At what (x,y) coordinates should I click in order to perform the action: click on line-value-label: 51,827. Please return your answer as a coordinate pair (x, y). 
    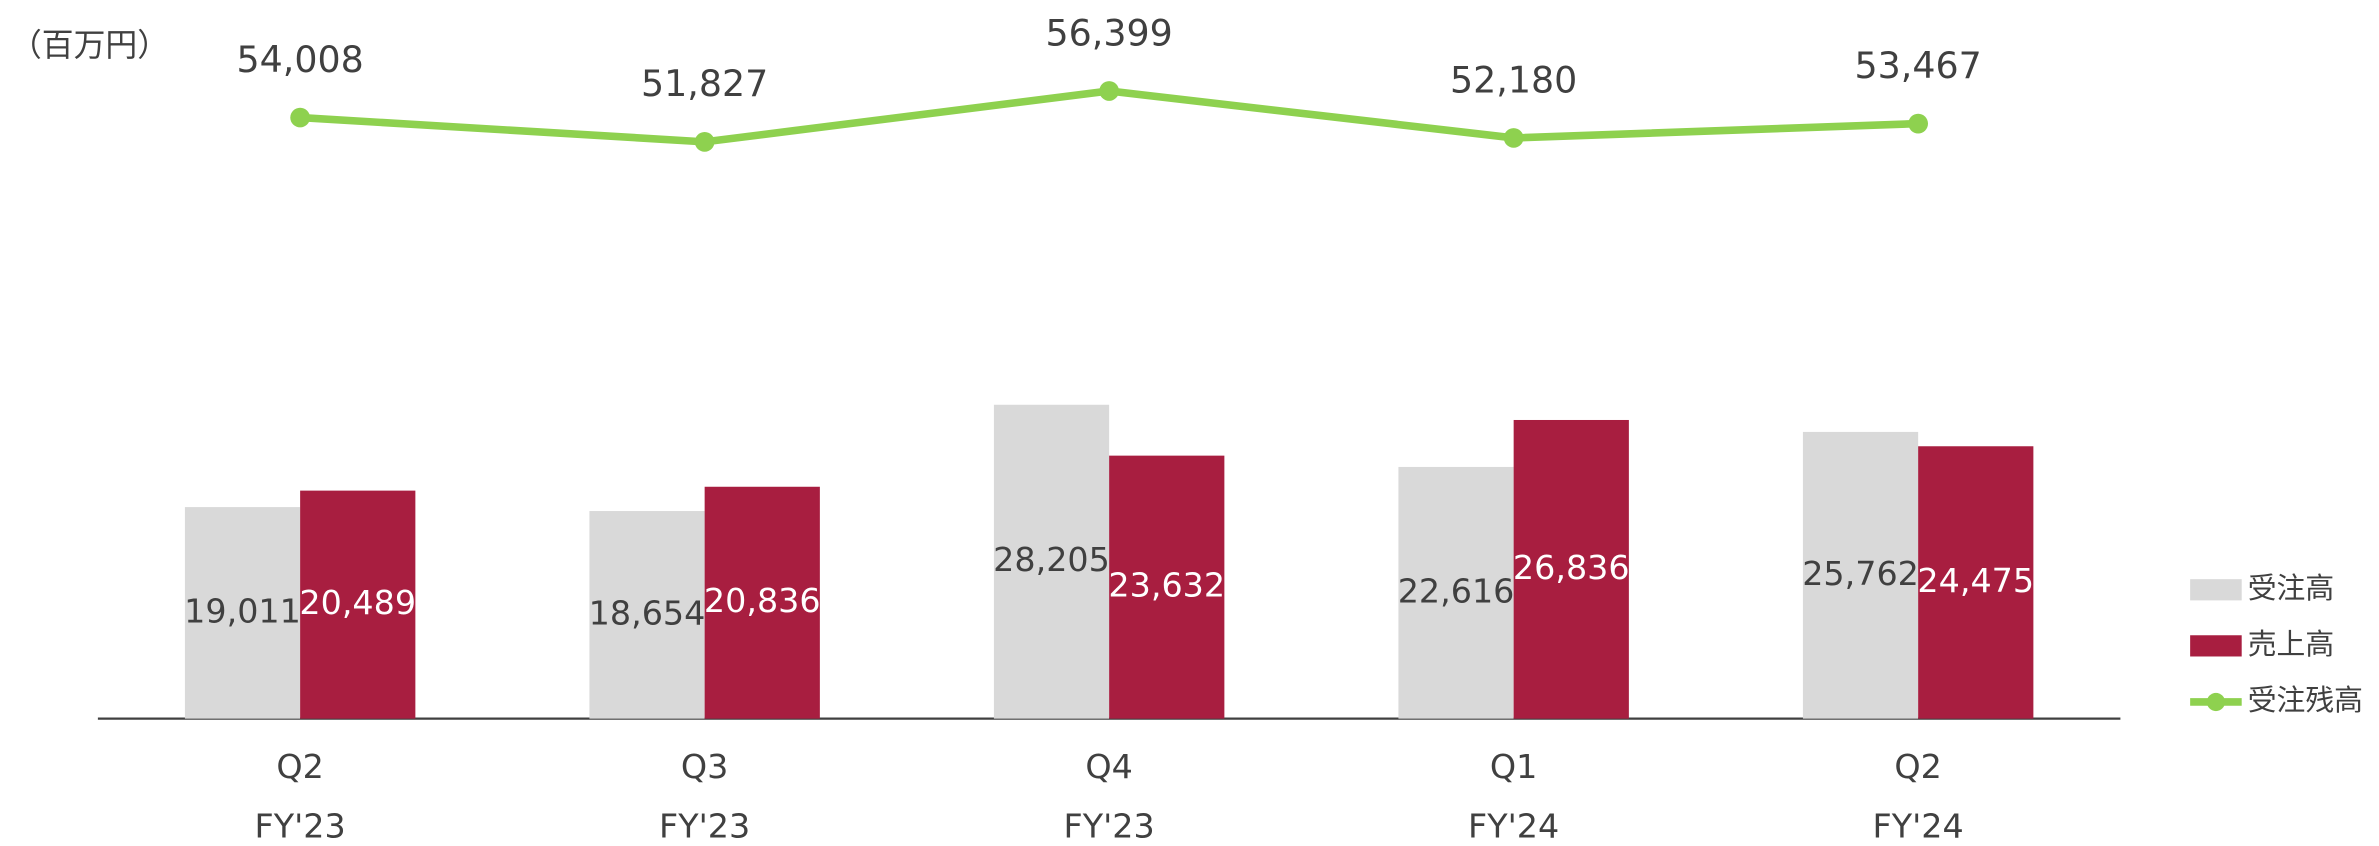
    Looking at the image, I should click on (704, 83).